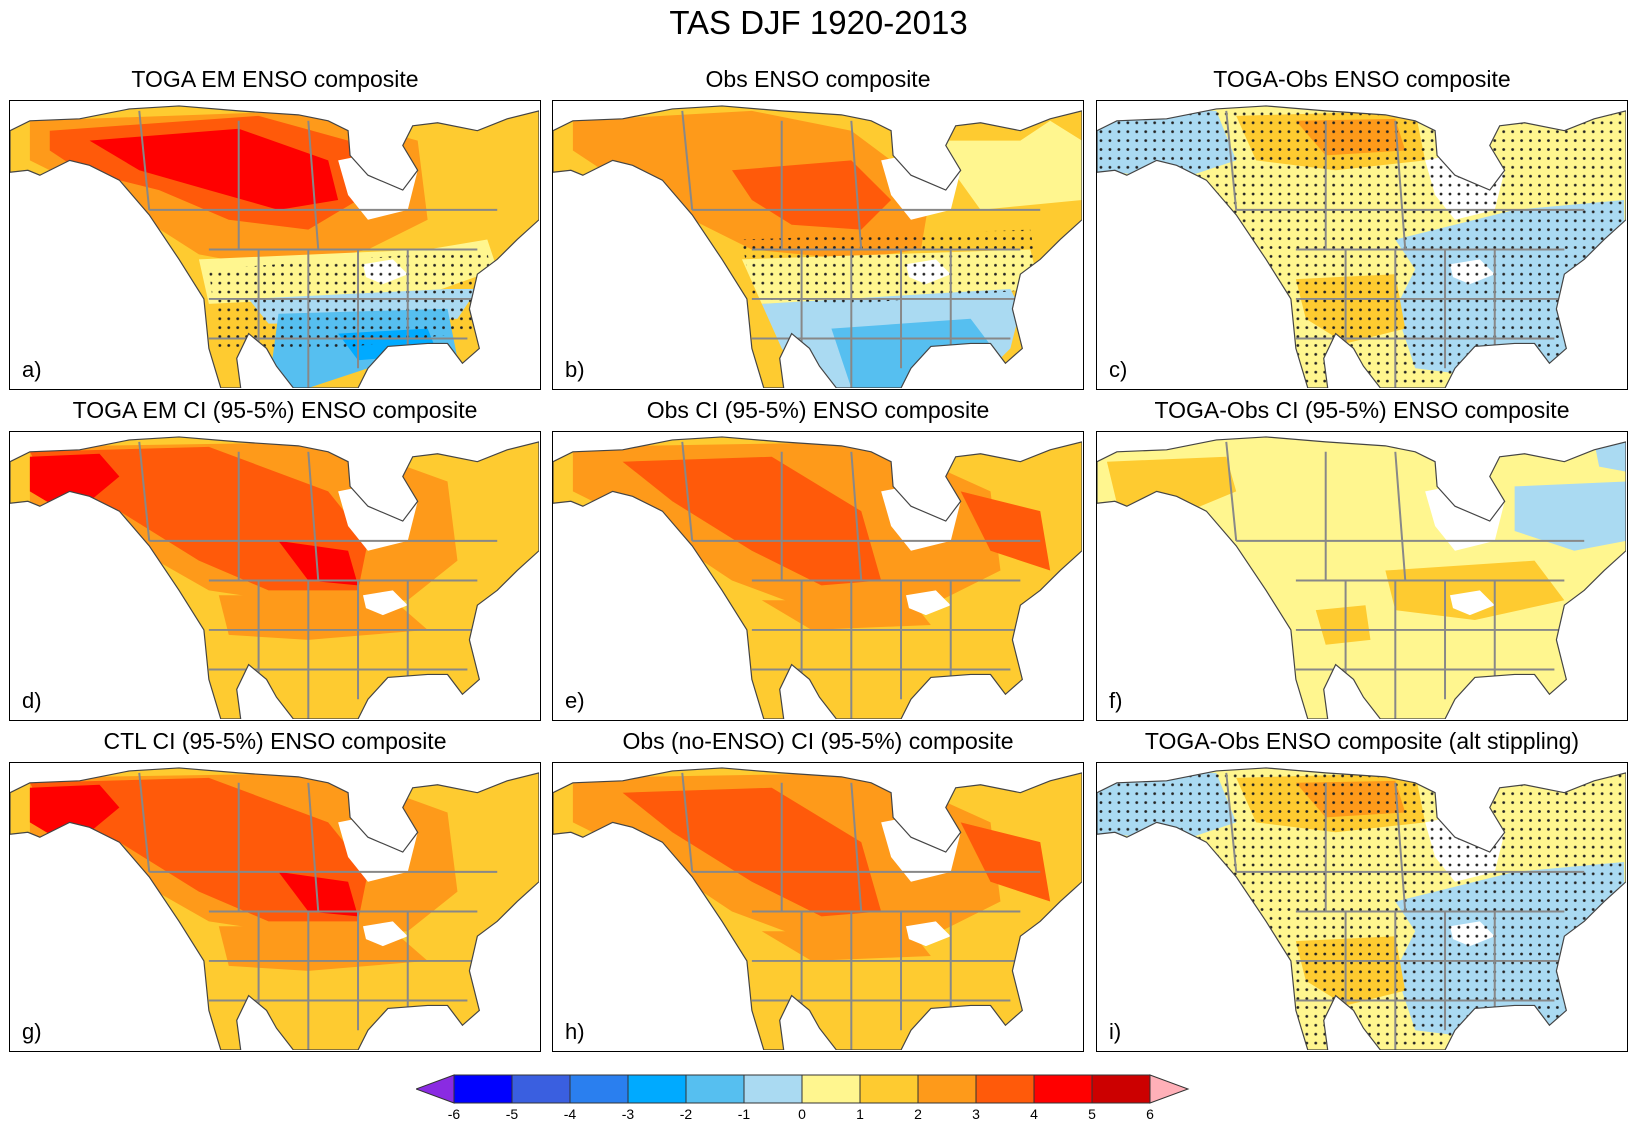 Image resolution: width=1637 pixels, height=1130 pixels. I want to click on map-panel: Obs (no-ENSO) CI (95-5%) composite h), so click(818, 890).